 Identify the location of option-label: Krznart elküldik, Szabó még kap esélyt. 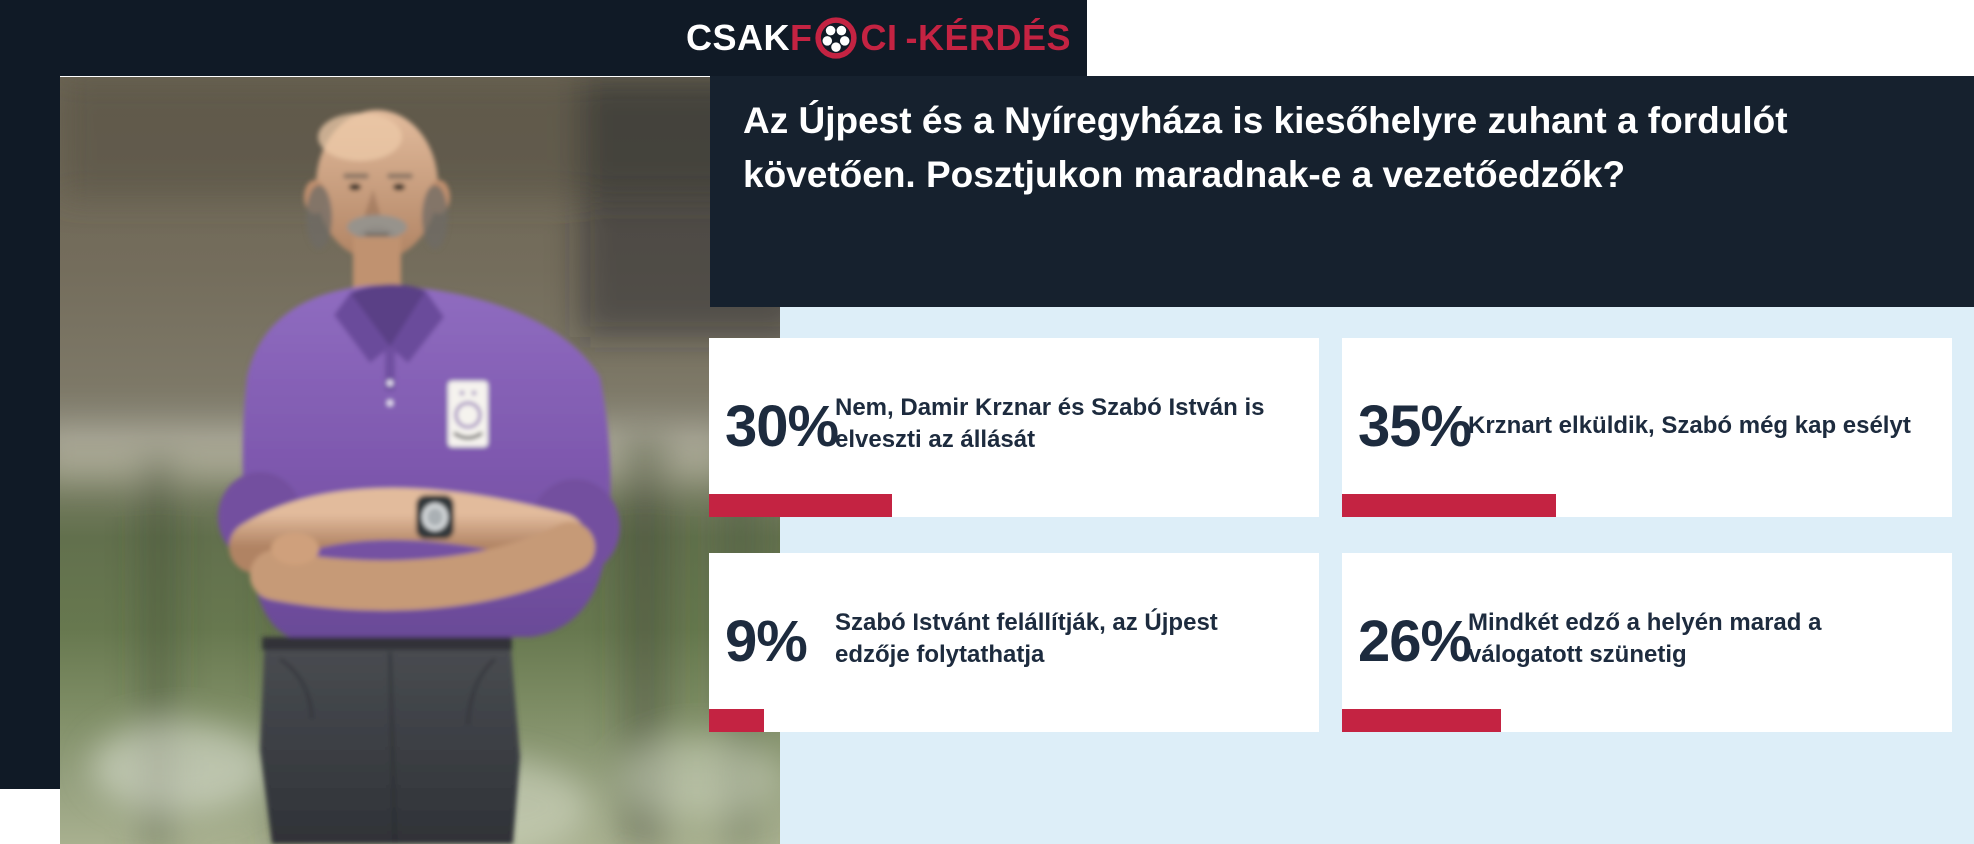
(1689, 425).